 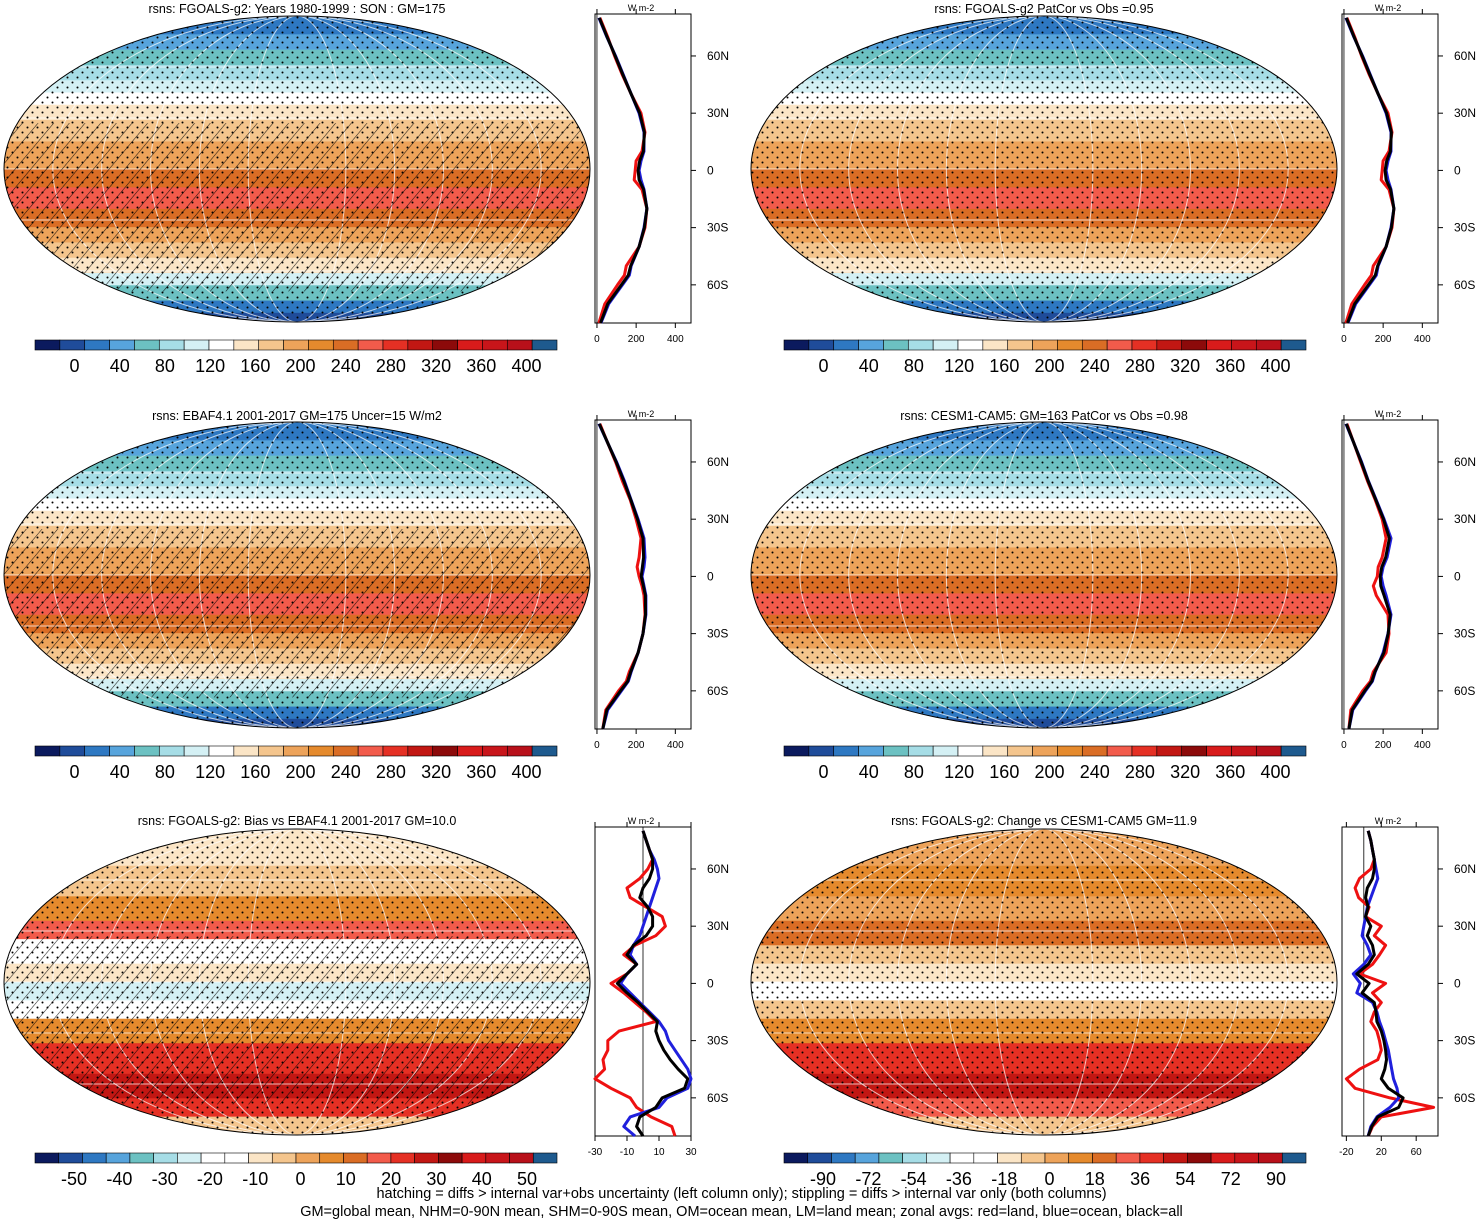 What do you see at coordinates (391, 366) in the screenshot?
I see `colorbar-tick-label: 280` at bounding box center [391, 366].